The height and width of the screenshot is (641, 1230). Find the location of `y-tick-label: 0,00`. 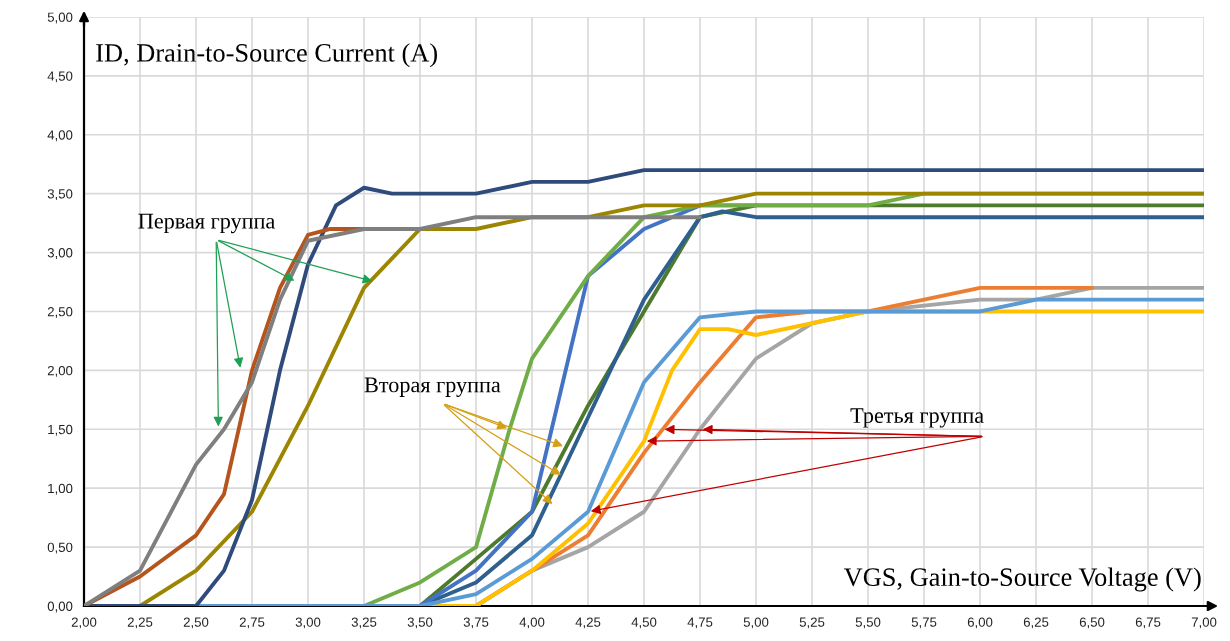

y-tick-label: 0,00 is located at coordinates (60, 607).